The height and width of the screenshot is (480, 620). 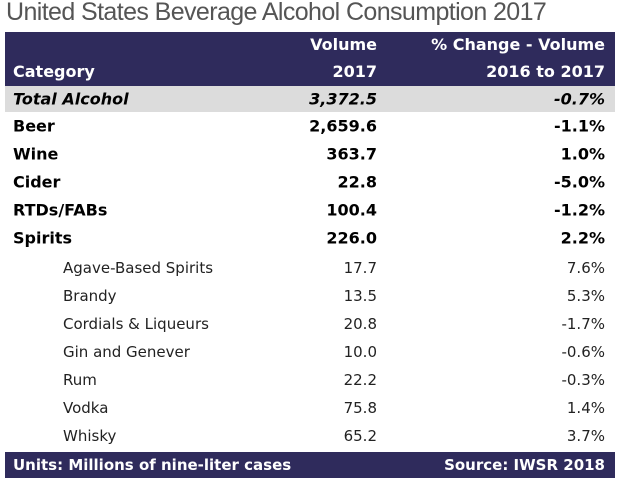 I want to click on cell-volume: 226.0, so click(x=351, y=238).